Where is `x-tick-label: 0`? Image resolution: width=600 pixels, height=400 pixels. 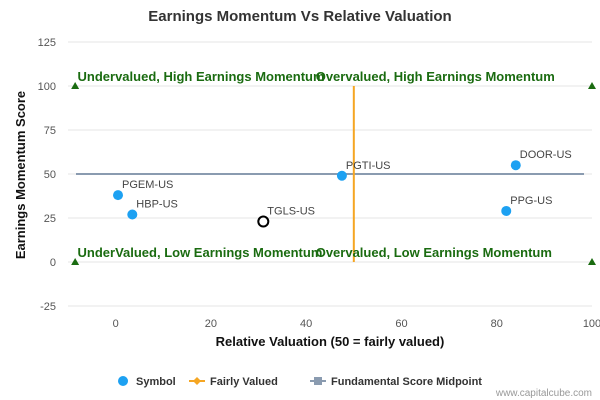 x-tick-label: 0 is located at coordinates (116, 324).